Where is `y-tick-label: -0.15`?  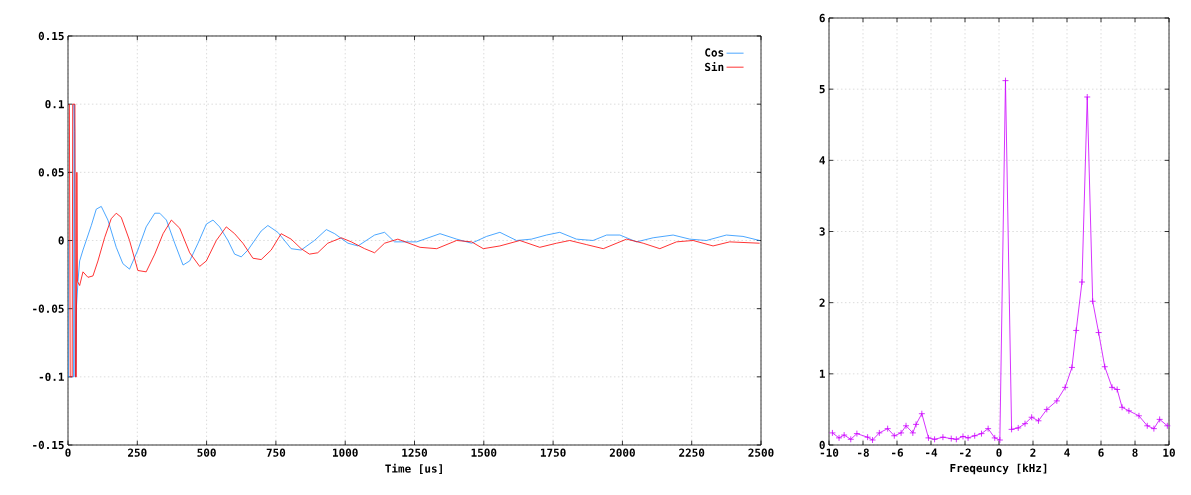 y-tick-label: -0.15 is located at coordinates (48, 445).